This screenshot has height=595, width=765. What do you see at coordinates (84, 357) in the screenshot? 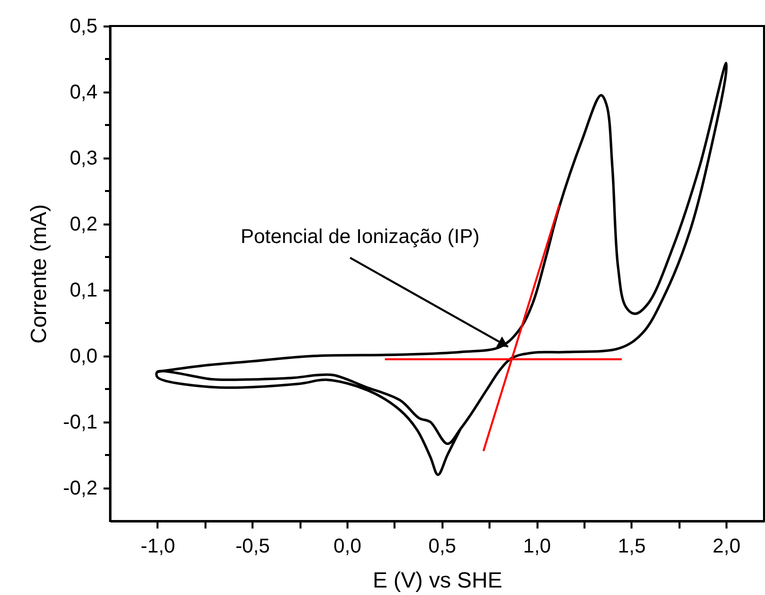
I see `y-tick-label: 0,0` at bounding box center [84, 357].